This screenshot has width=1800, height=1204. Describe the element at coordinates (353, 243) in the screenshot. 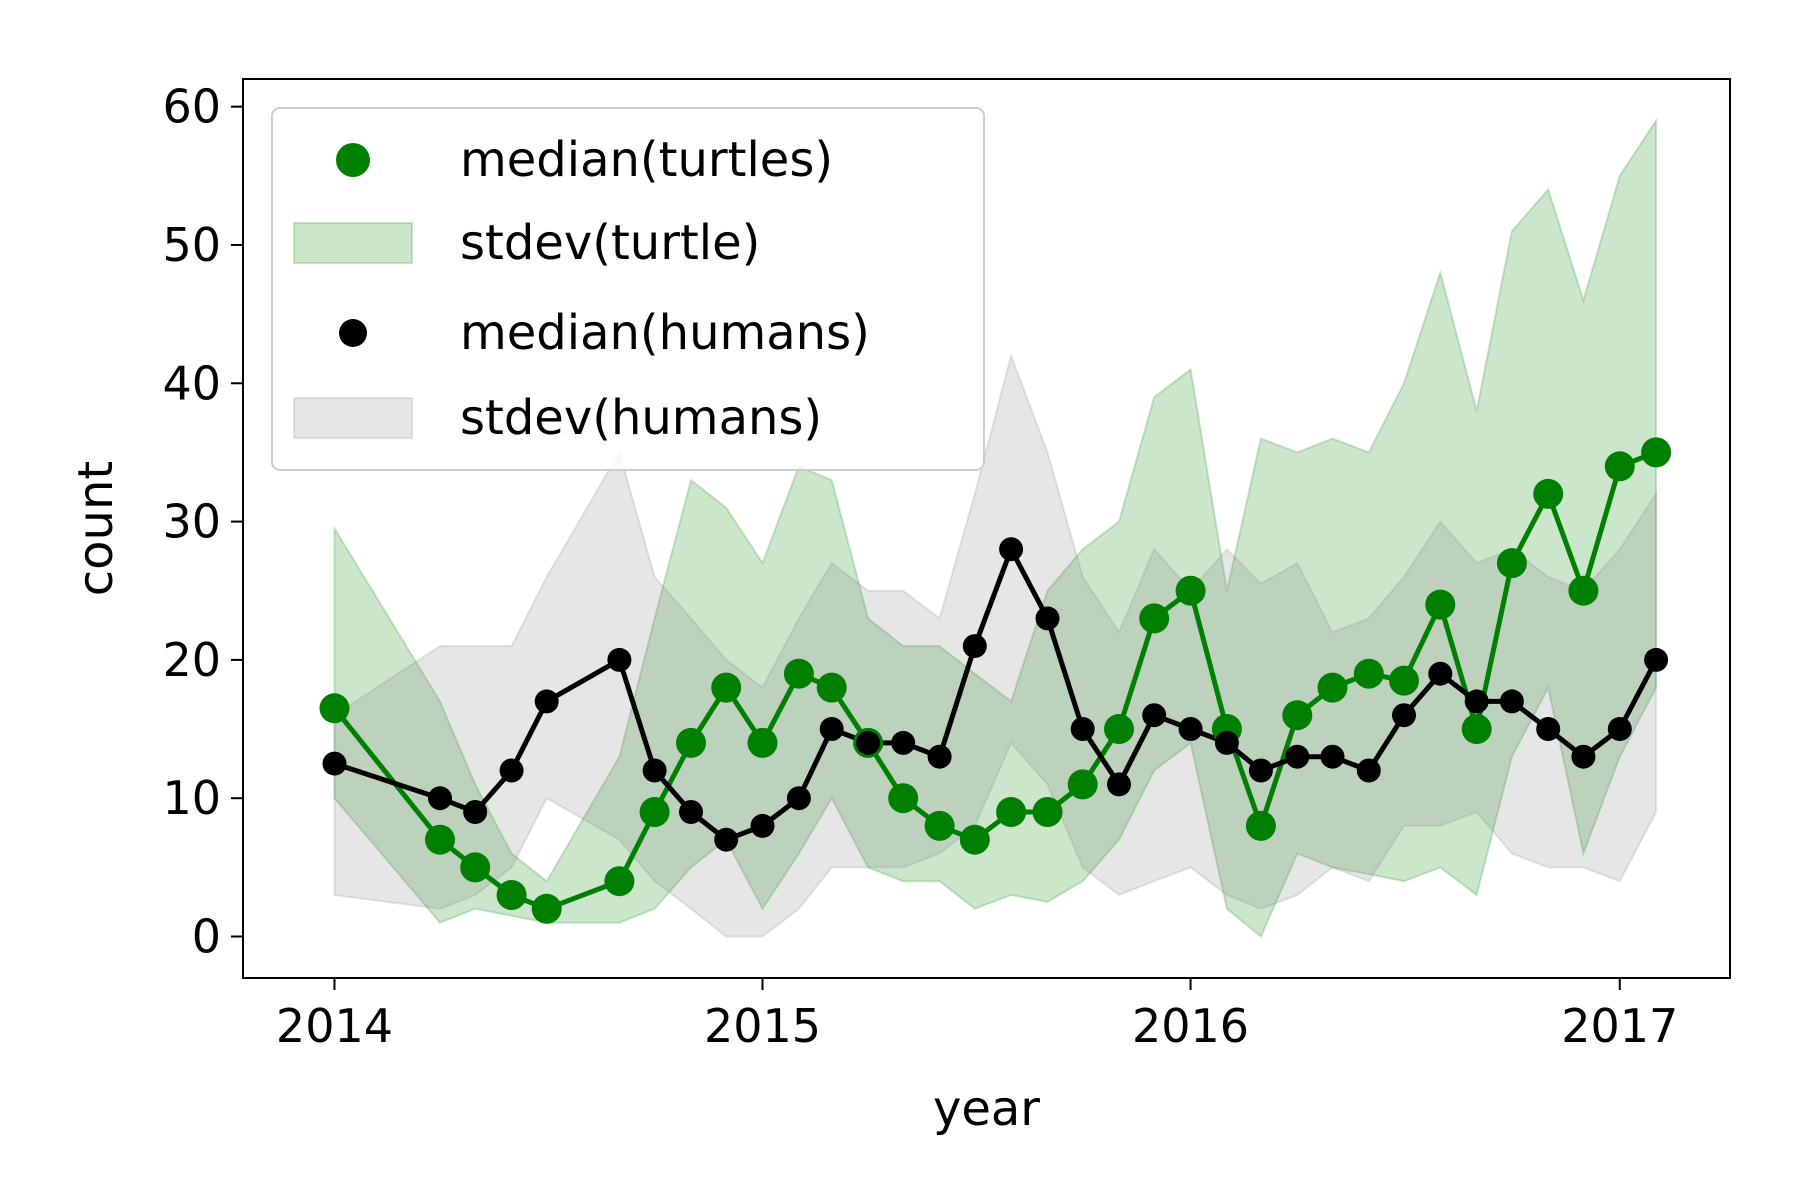

I see `legend-swatch-stdev-turtle` at that location.